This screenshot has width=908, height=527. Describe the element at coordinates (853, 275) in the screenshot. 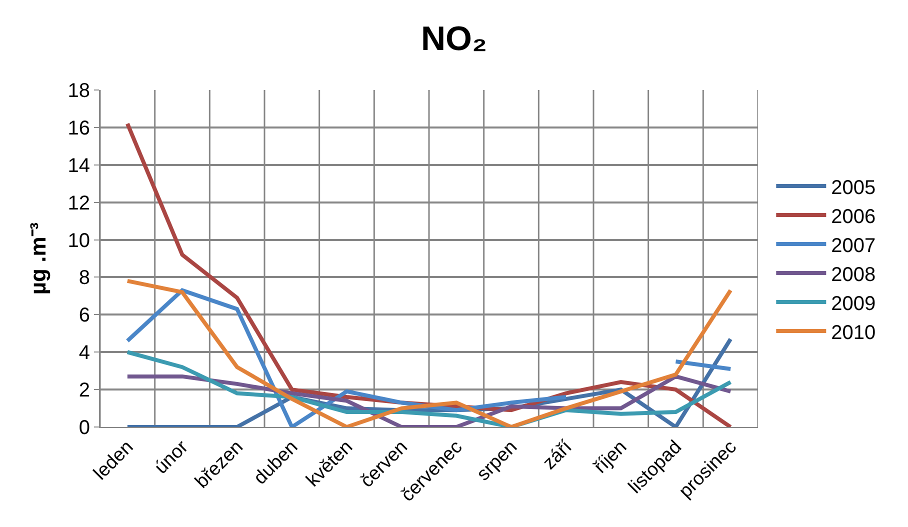

I see `legend-label: 2008` at that location.